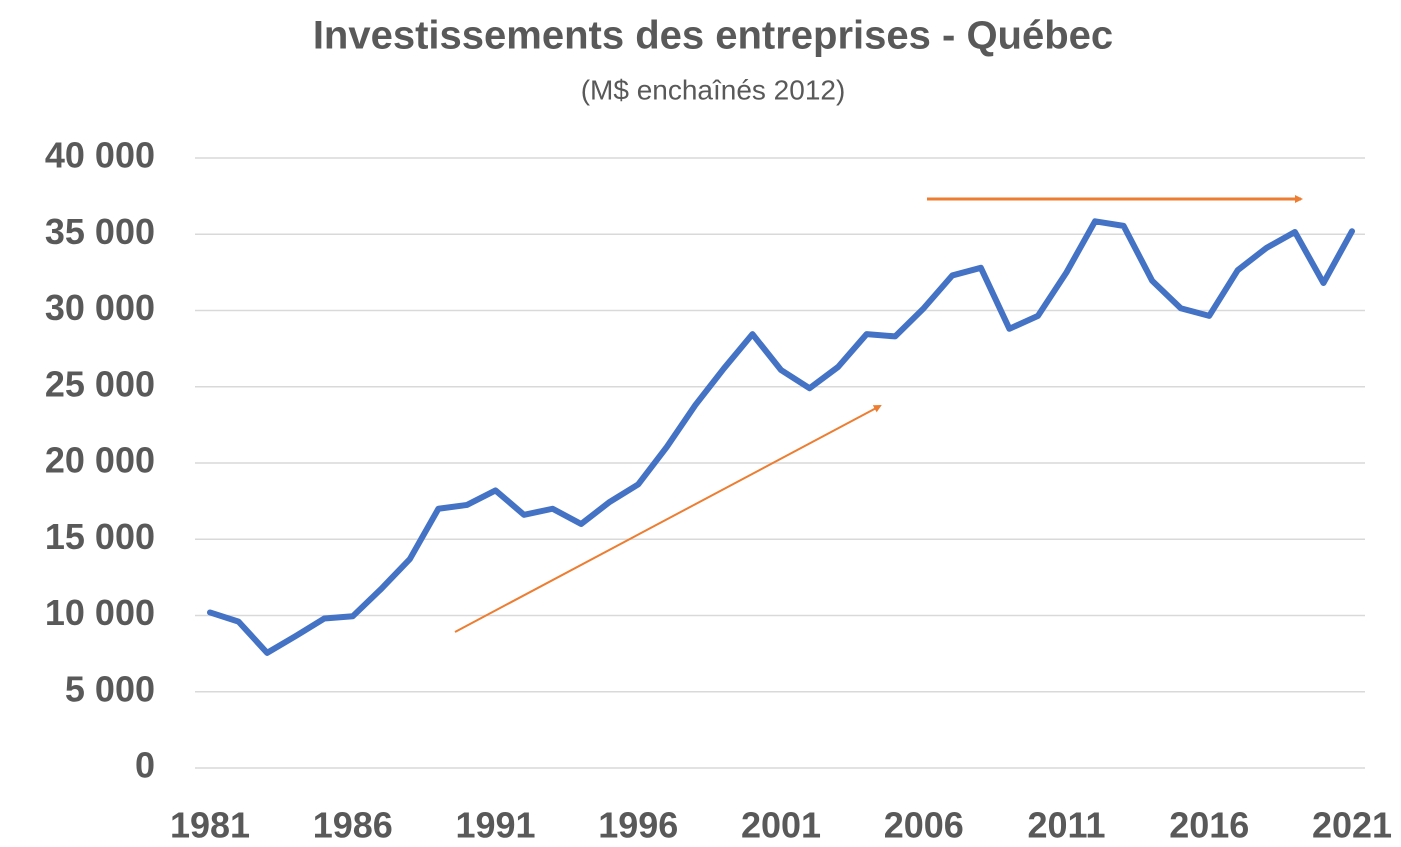  I want to click on x-tick-label: 1991, so click(495, 825).